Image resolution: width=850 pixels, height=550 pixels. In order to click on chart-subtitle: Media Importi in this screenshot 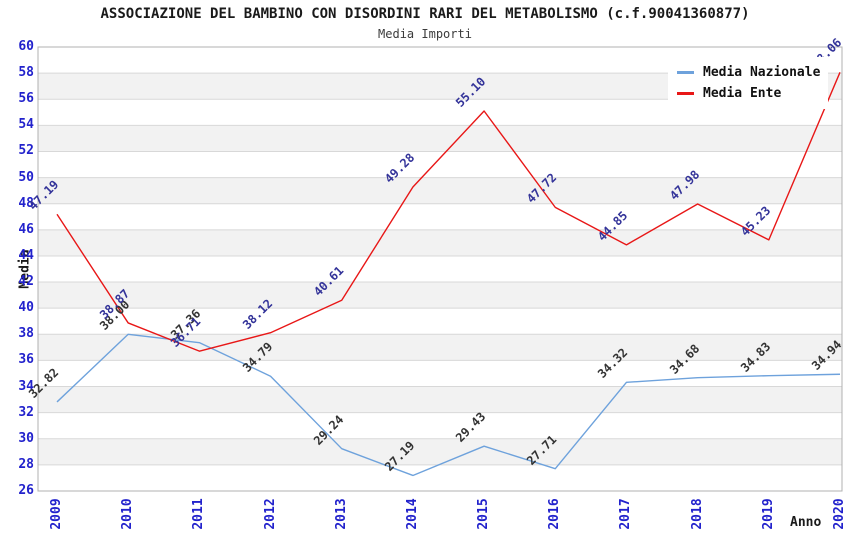, I will do `click(425, 34)`.